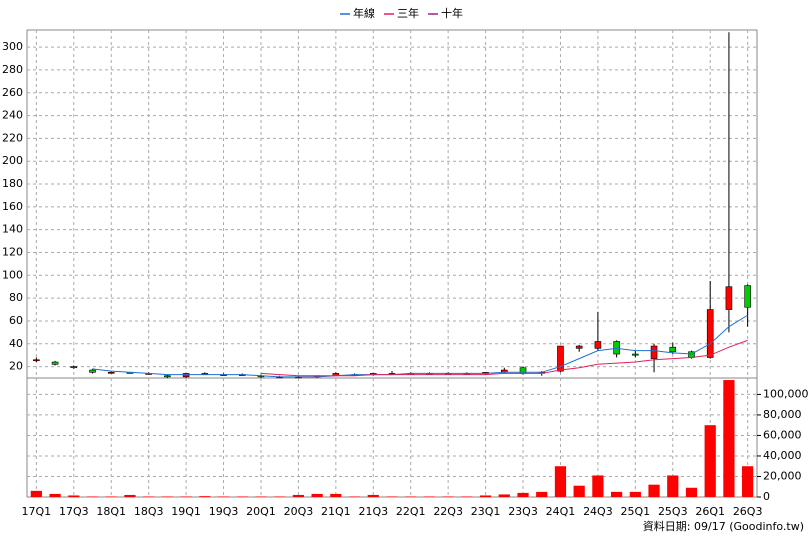 The height and width of the screenshot is (540, 808). What do you see at coordinates (12, 46) in the screenshot?
I see `y-tick-label: 300` at bounding box center [12, 46].